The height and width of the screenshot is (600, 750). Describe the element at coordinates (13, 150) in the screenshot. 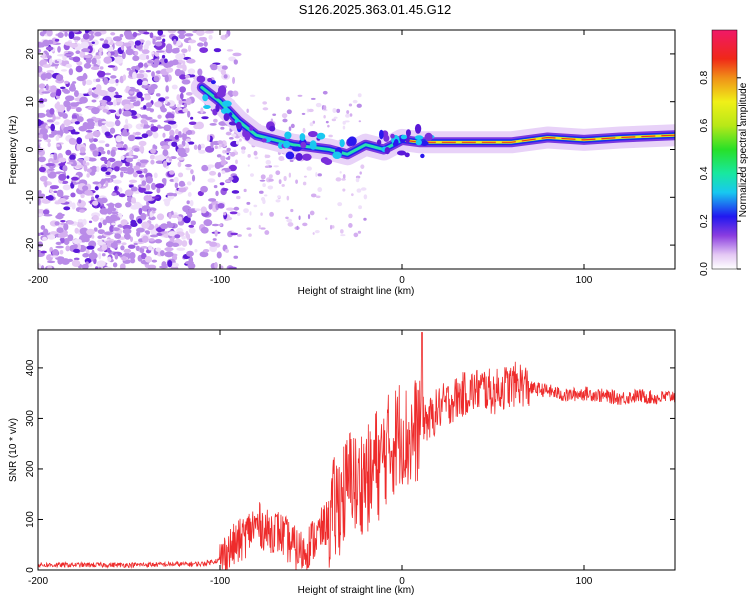

I see `spectrogram-y-label: Frequency (Hz)` at that location.